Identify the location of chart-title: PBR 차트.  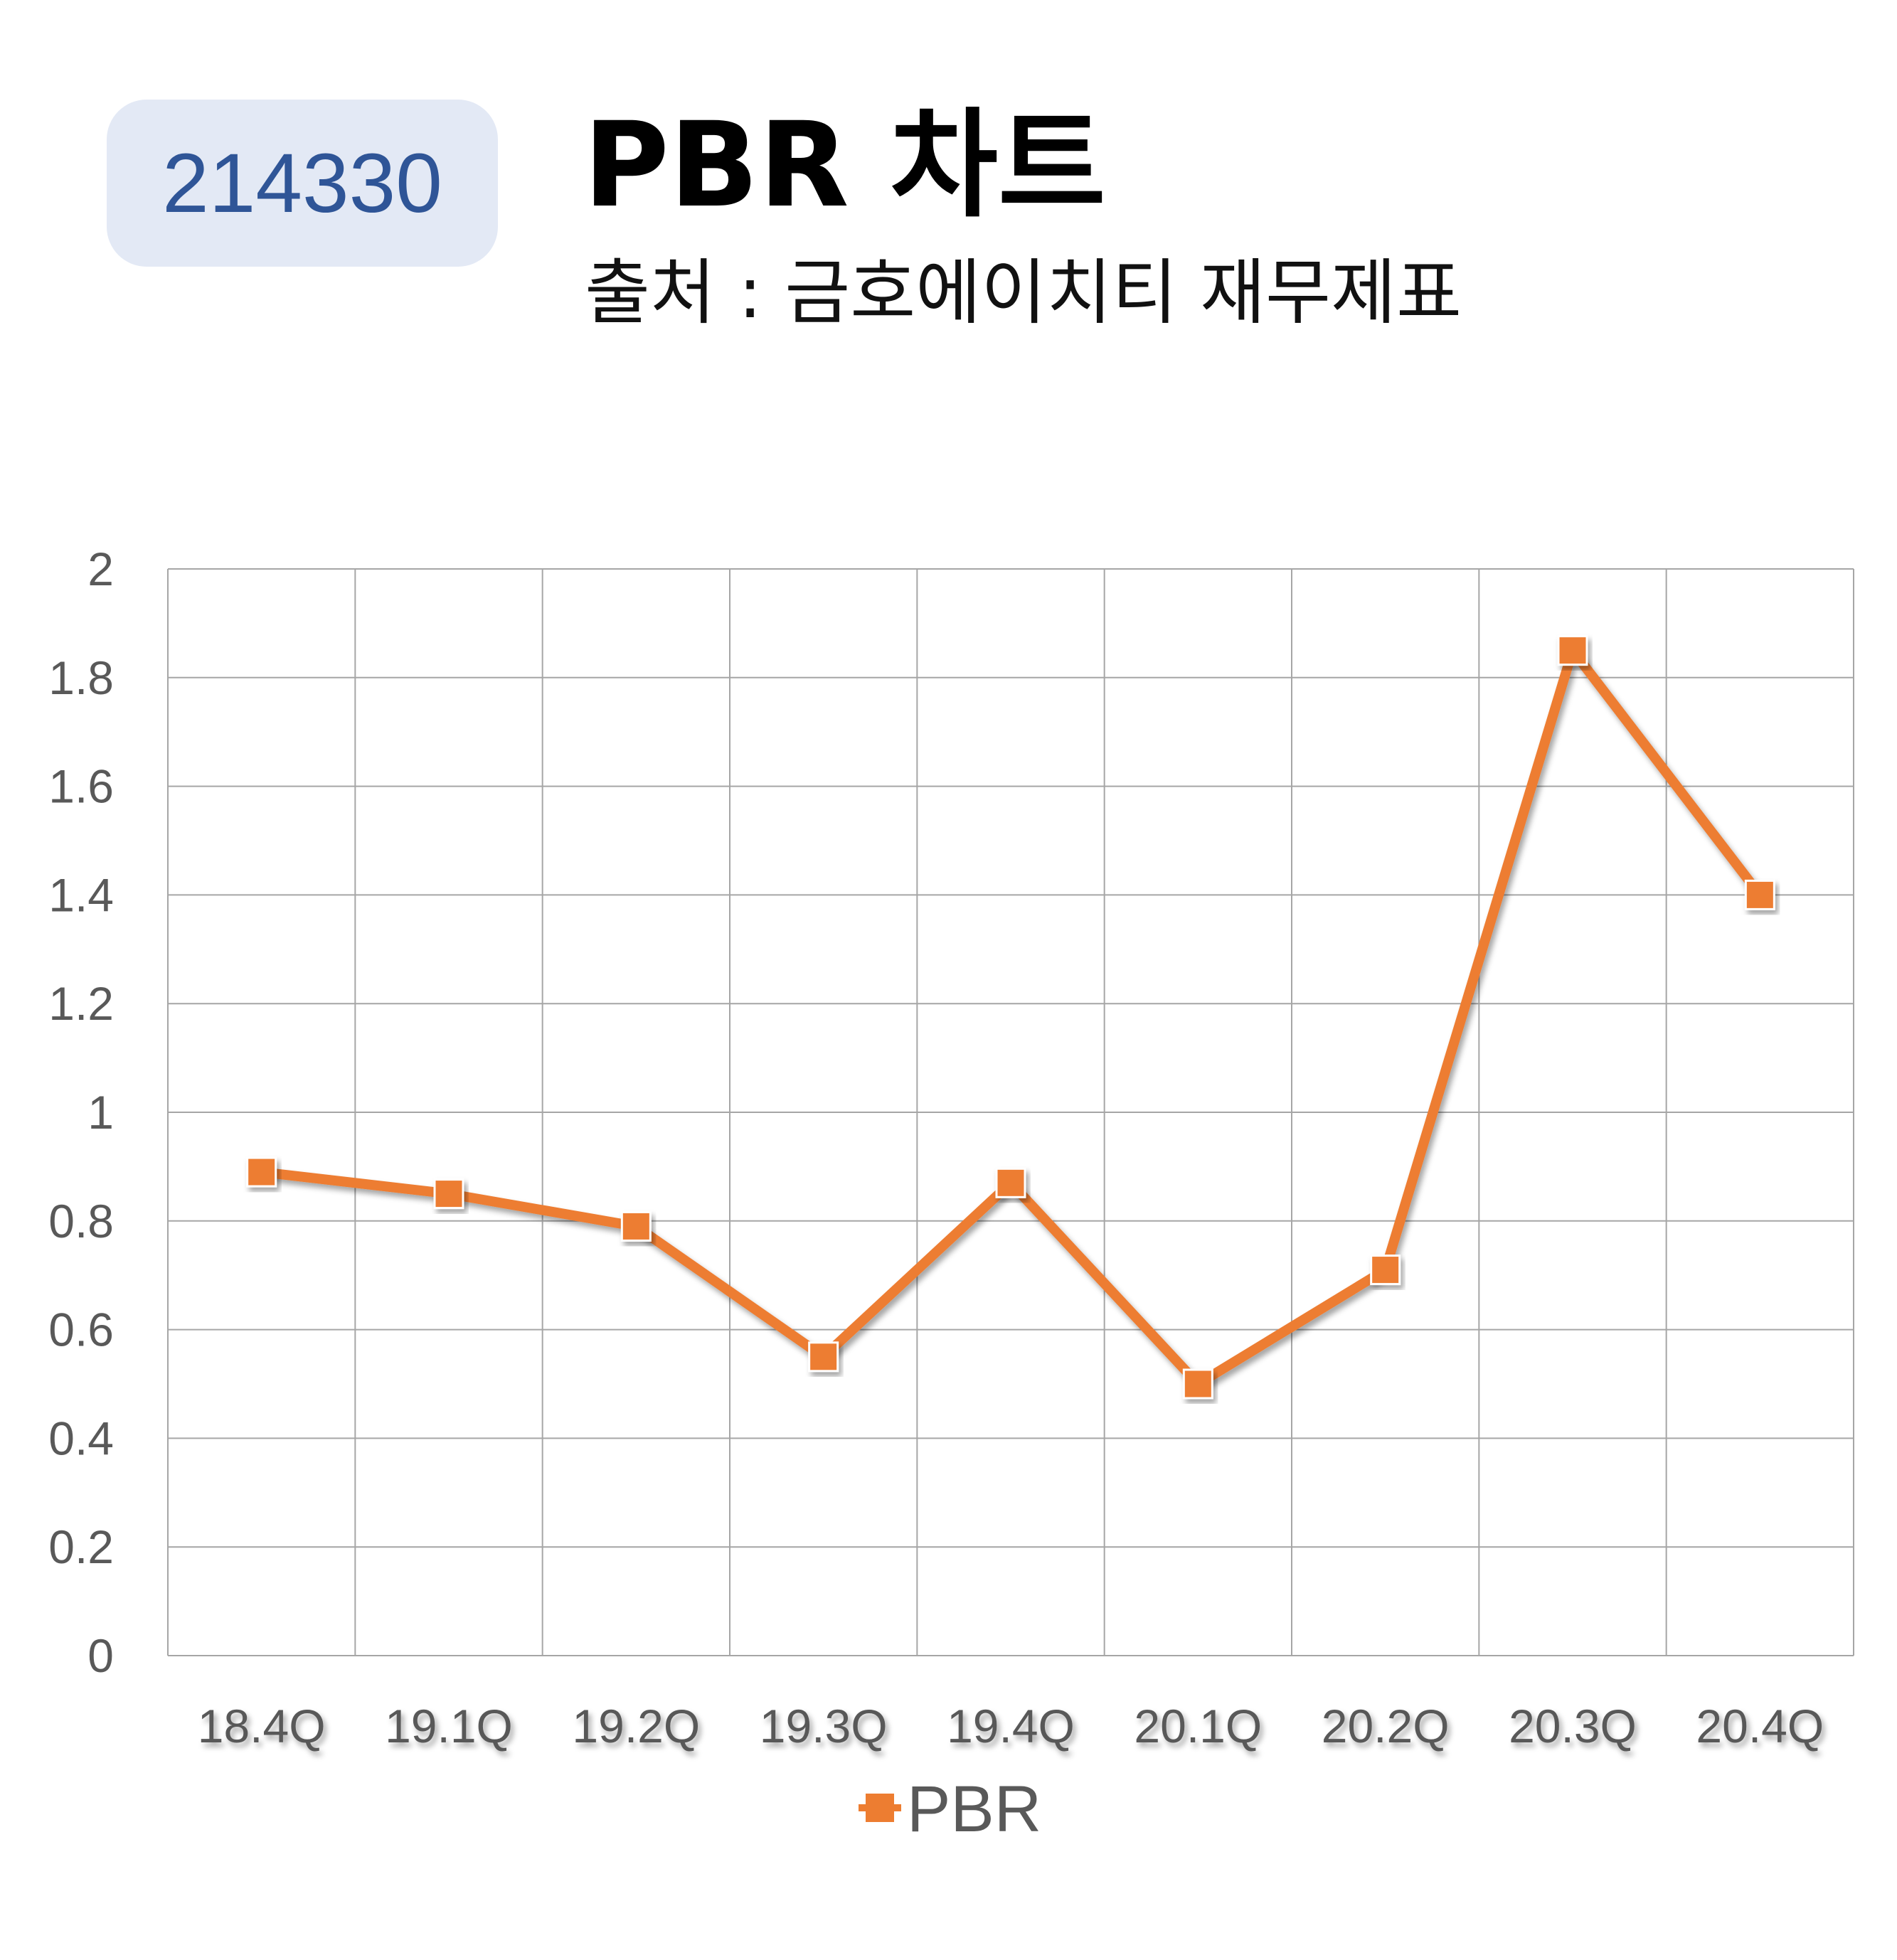
(844, 165).